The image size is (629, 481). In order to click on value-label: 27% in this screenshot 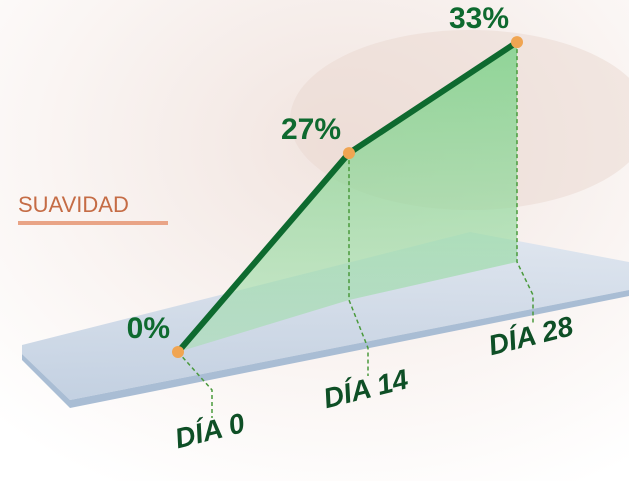, I will do `click(311, 129)`.